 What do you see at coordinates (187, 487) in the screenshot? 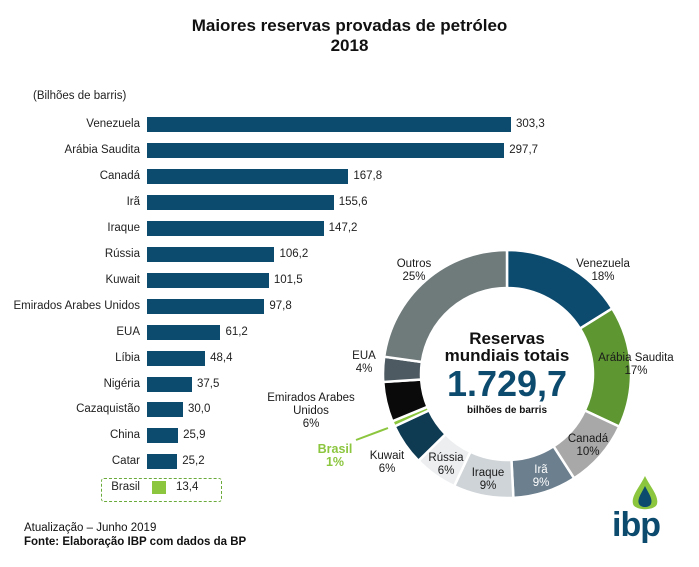
I see `bar-value-label: 13,4` at bounding box center [187, 487].